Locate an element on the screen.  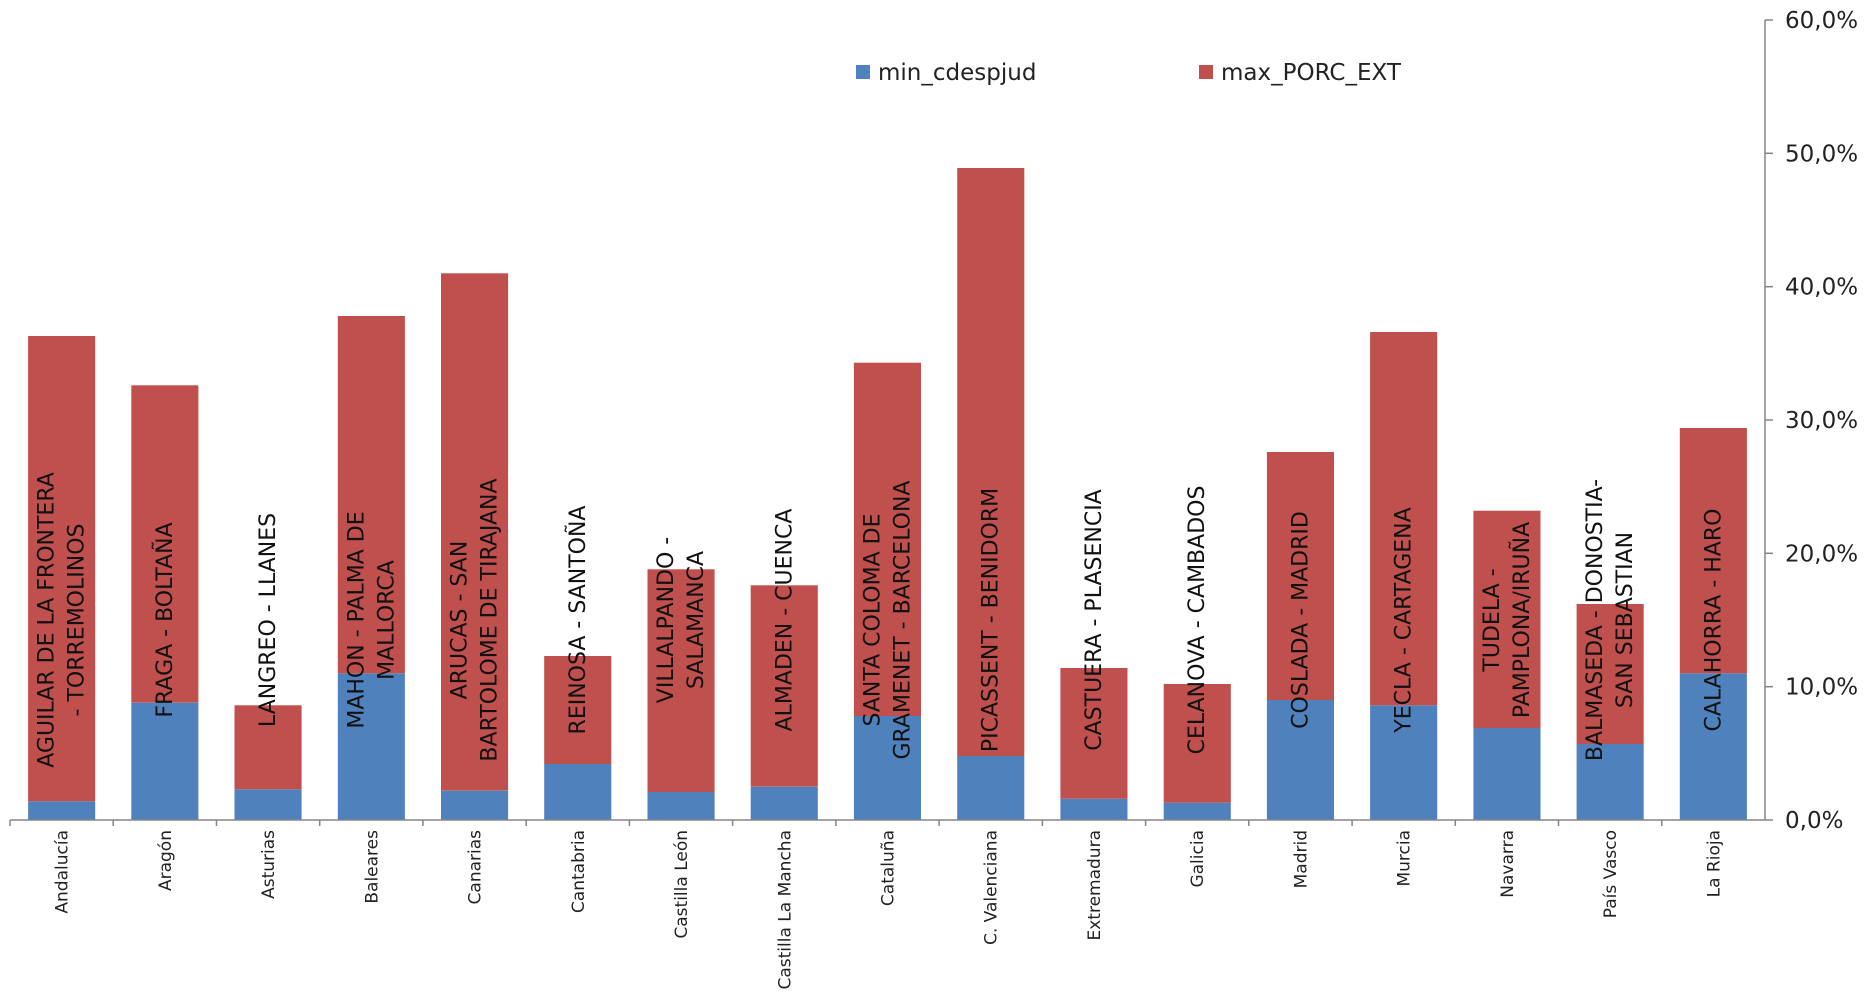
bar-label-line: ARUCAS - SAN is located at coordinates (460, 620).